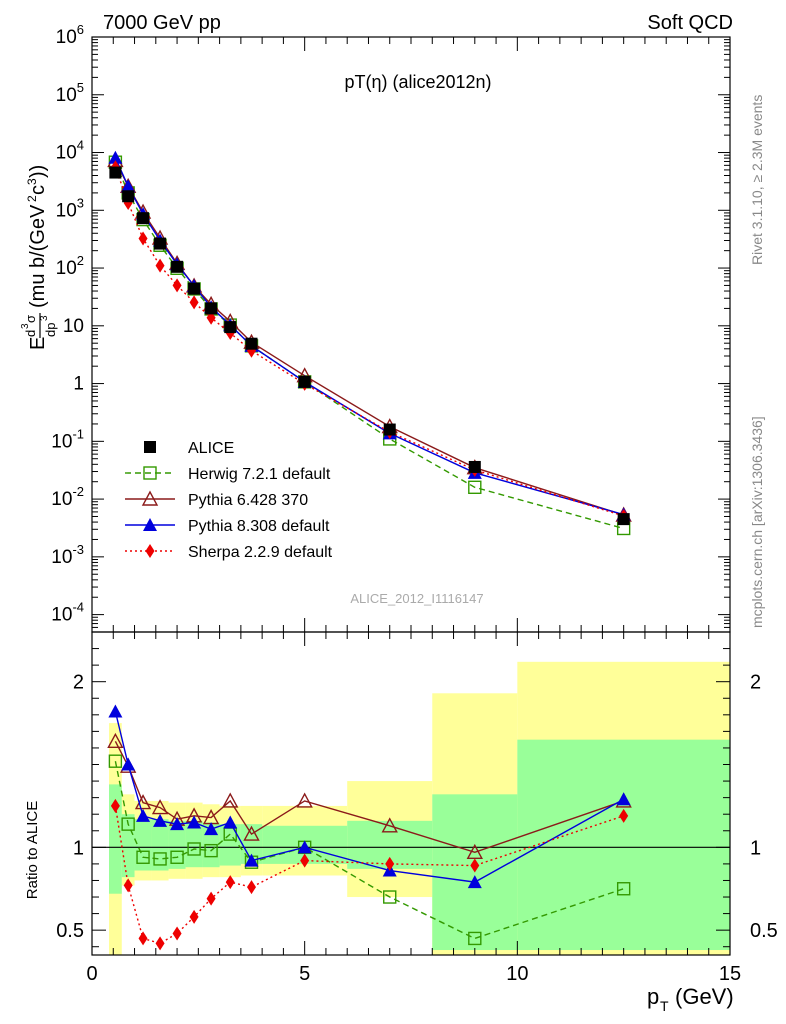 Image resolution: width=786 pixels, height=1024 pixels. What do you see at coordinates (211, 448) in the screenshot?
I see `legend-label: ALICE` at bounding box center [211, 448].